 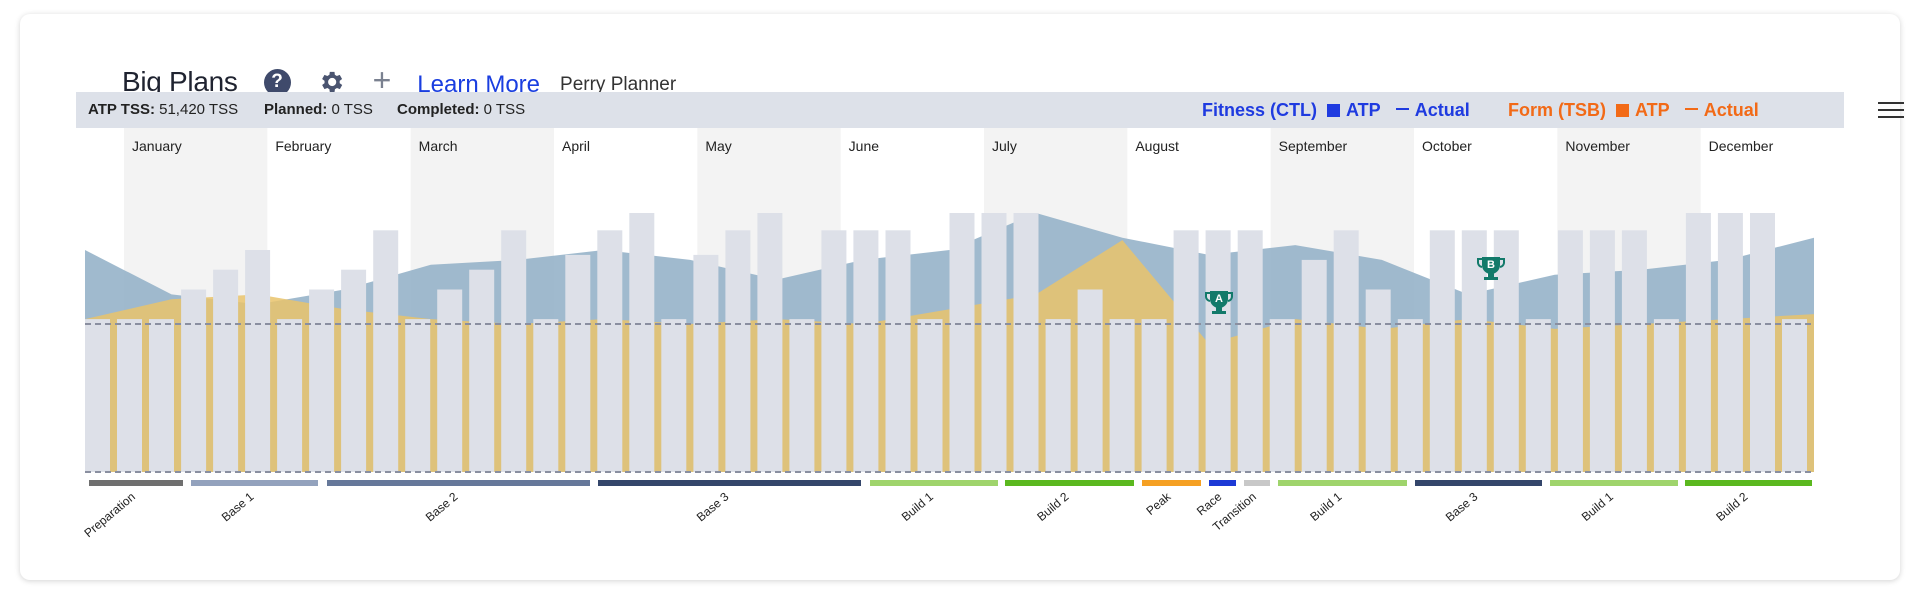 I want to click on completed-stat: Completed: 0 TSS, so click(x=461, y=110).